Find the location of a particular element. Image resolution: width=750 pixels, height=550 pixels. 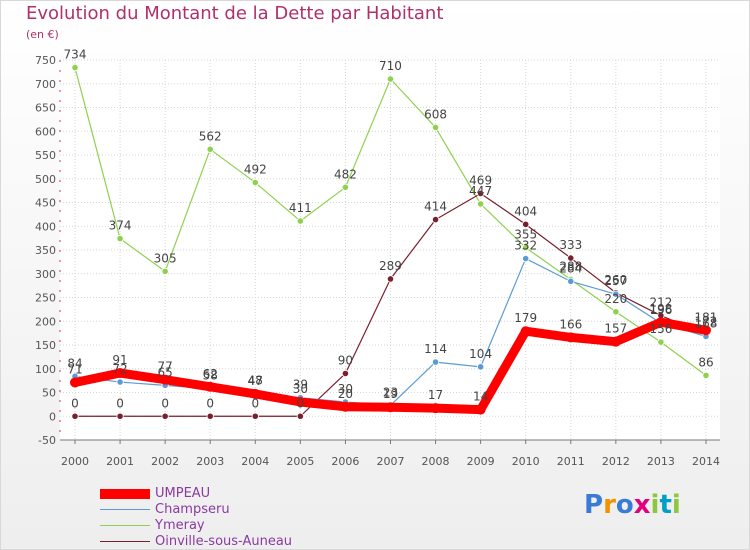

y-tick-label: 100 is located at coordinates (45, 369).